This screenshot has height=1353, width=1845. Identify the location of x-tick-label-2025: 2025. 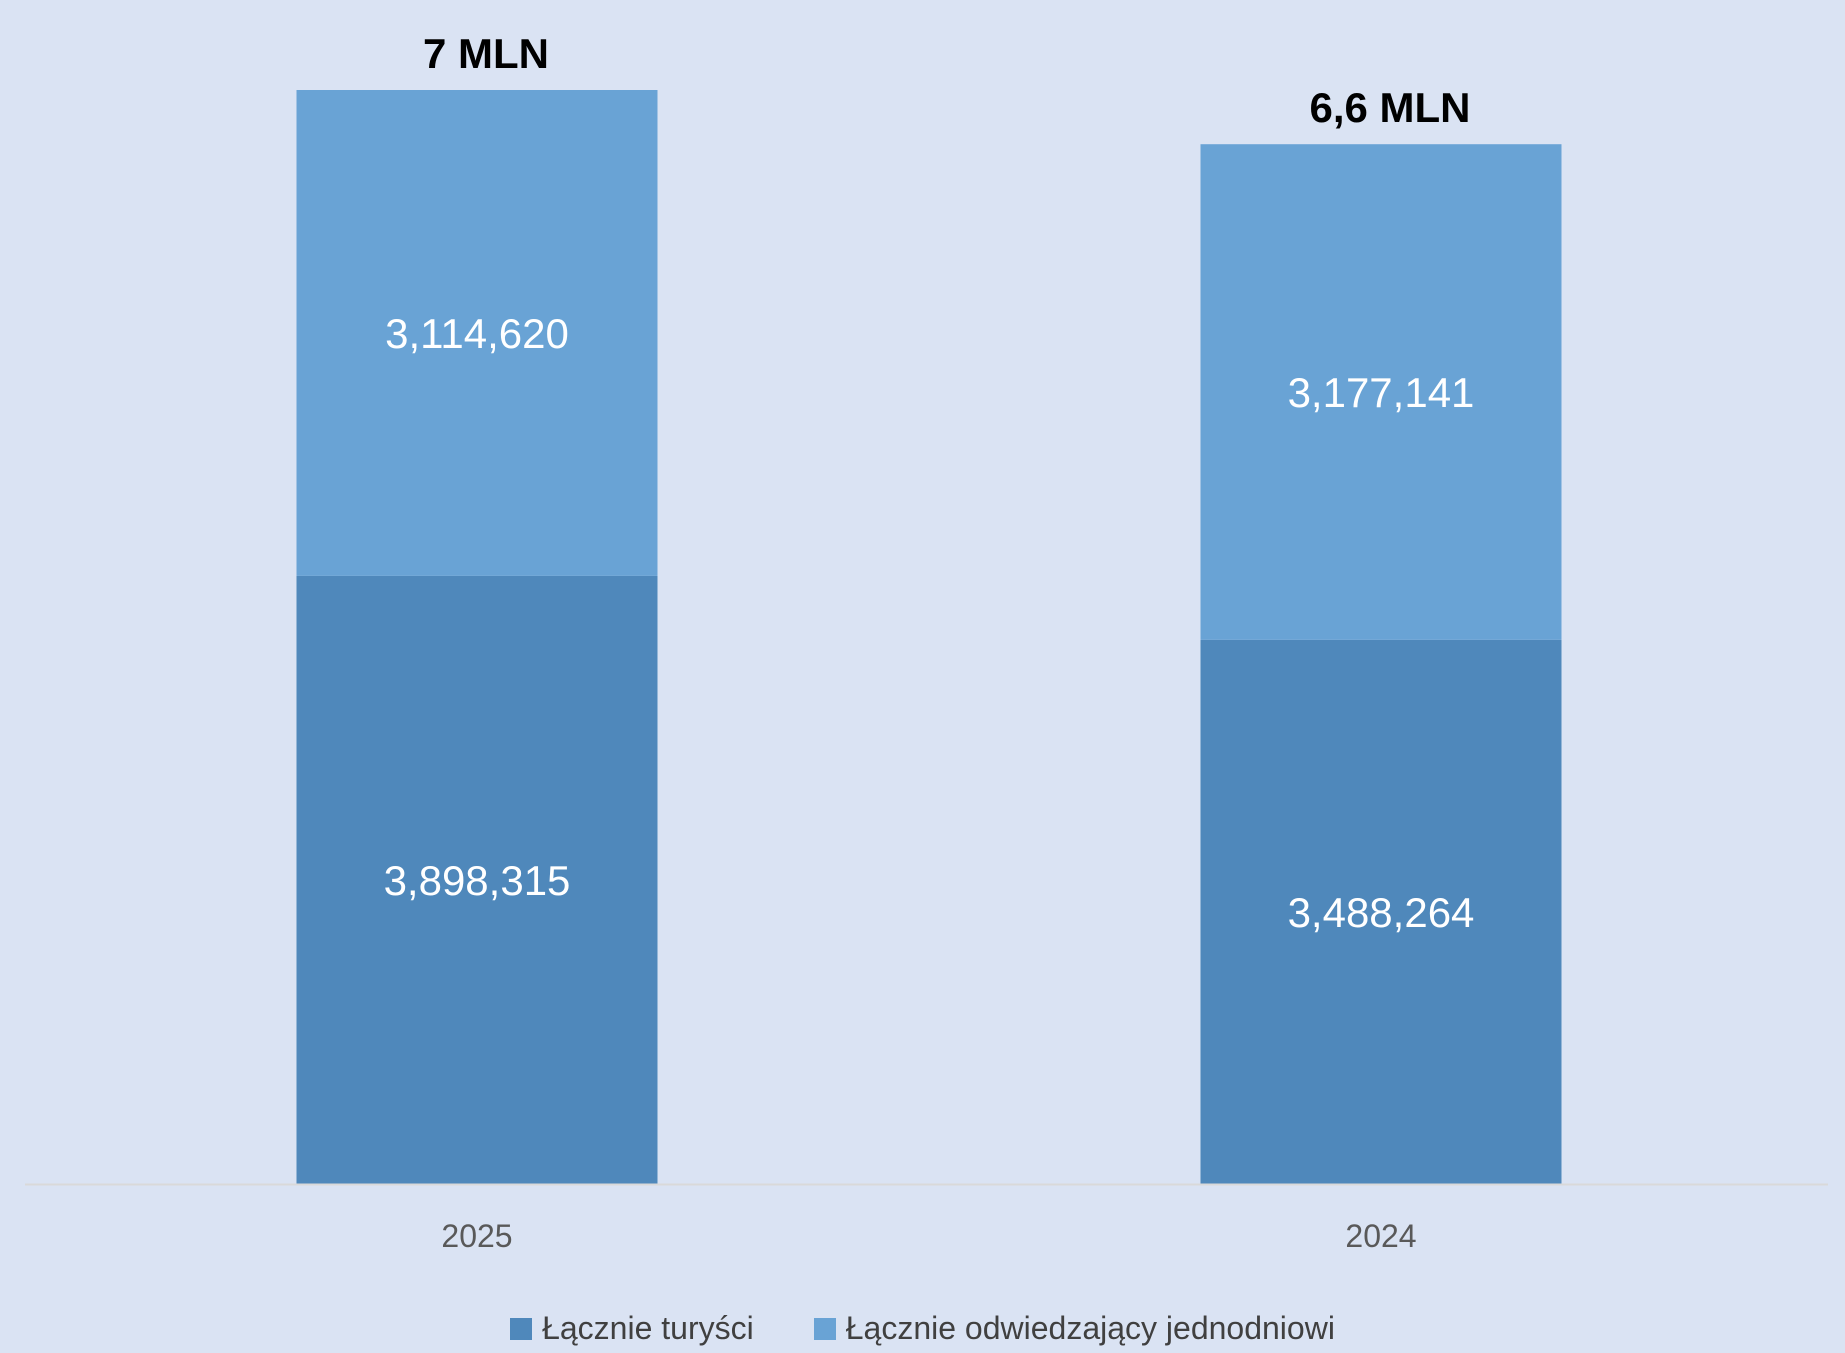
(476, 1236).